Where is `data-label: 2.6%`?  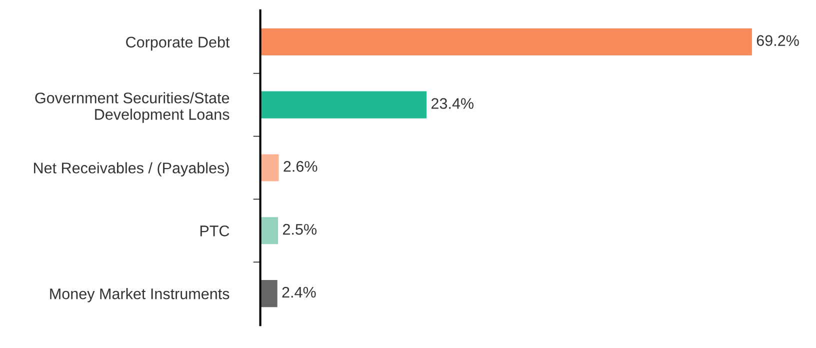 data-label: 2.6% is located at coordinates (301, 166).